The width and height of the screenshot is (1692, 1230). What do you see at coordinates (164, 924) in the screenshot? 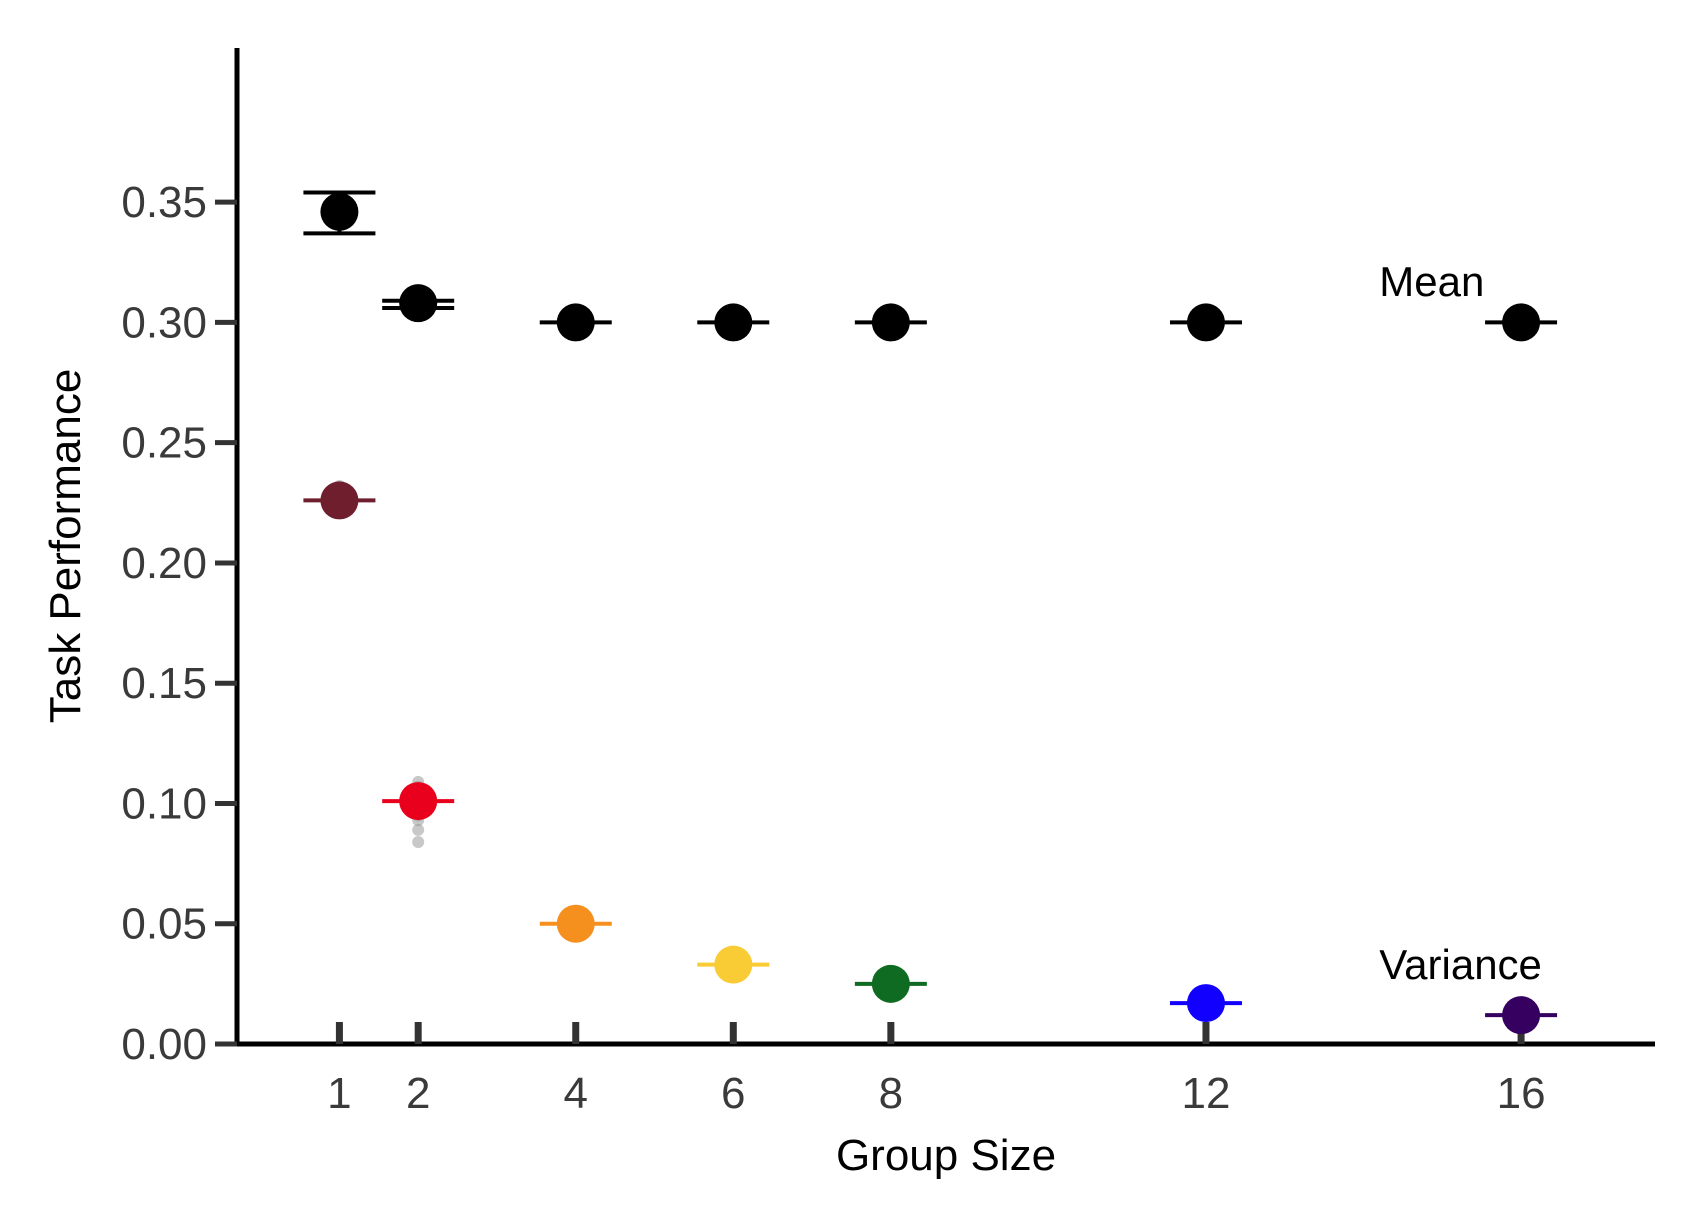
I see `y-tick-label: 0.05` at bounding box center [164, 924].